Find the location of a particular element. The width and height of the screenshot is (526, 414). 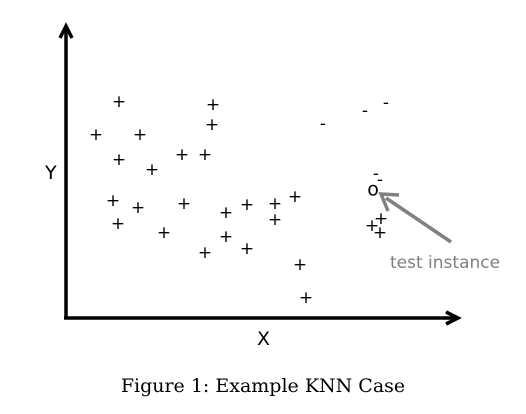

pointer-line is located at coordinates (418, 220).